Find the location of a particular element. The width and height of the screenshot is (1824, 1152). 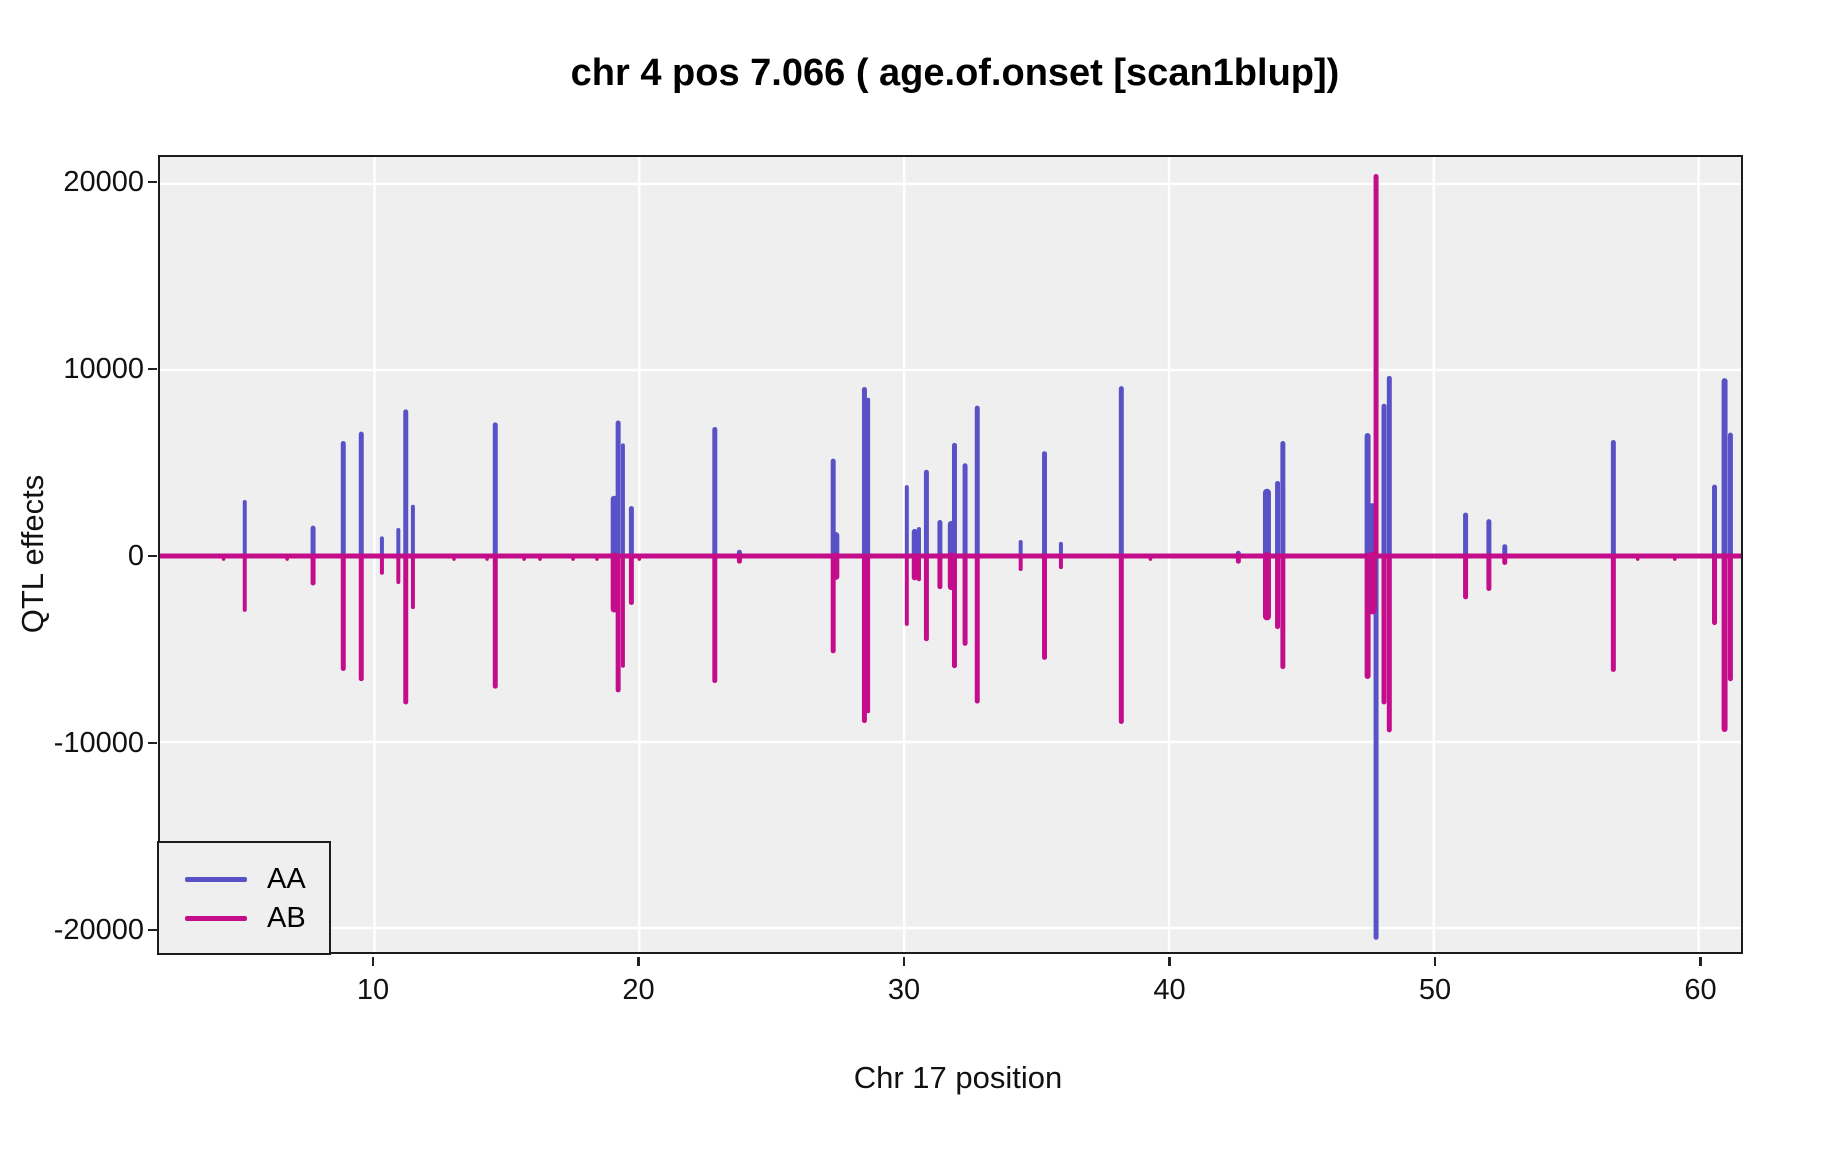

legend-line-aa is located at coordinates (216, 879).